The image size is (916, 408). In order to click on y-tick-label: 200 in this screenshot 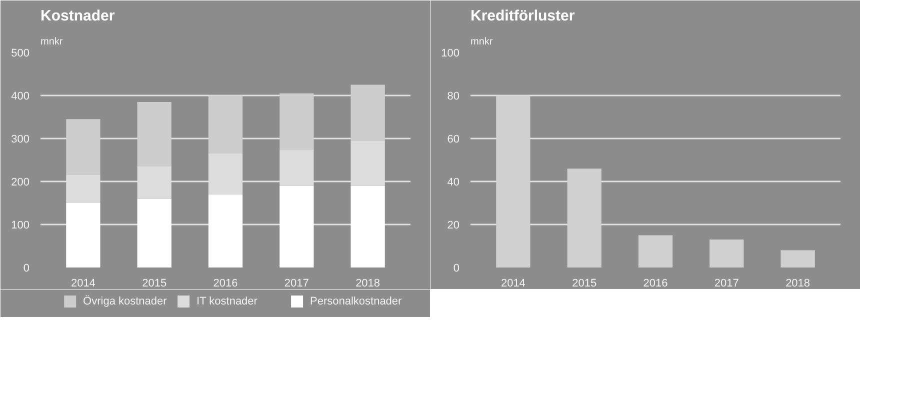, I will do `click(20, 182)`.